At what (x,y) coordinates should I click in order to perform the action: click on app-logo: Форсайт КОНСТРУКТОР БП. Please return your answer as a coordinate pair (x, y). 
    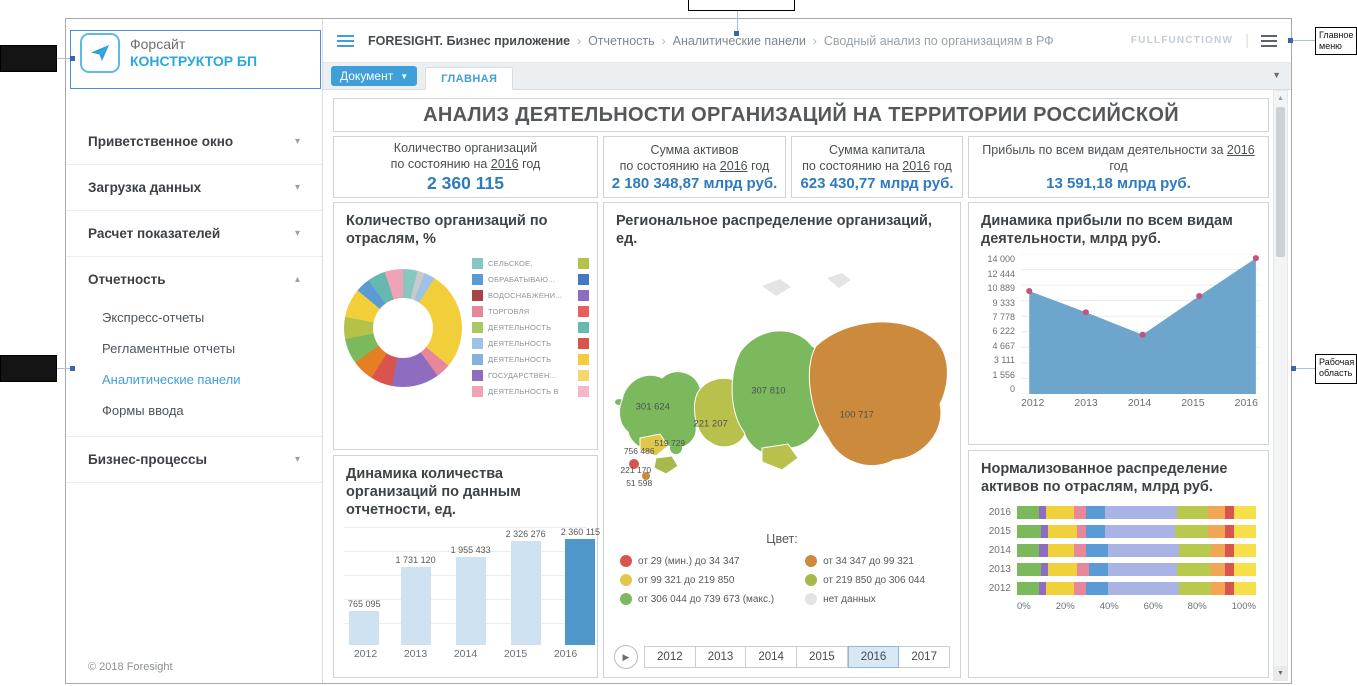
    Looking at the image, I should click on (168, 53).